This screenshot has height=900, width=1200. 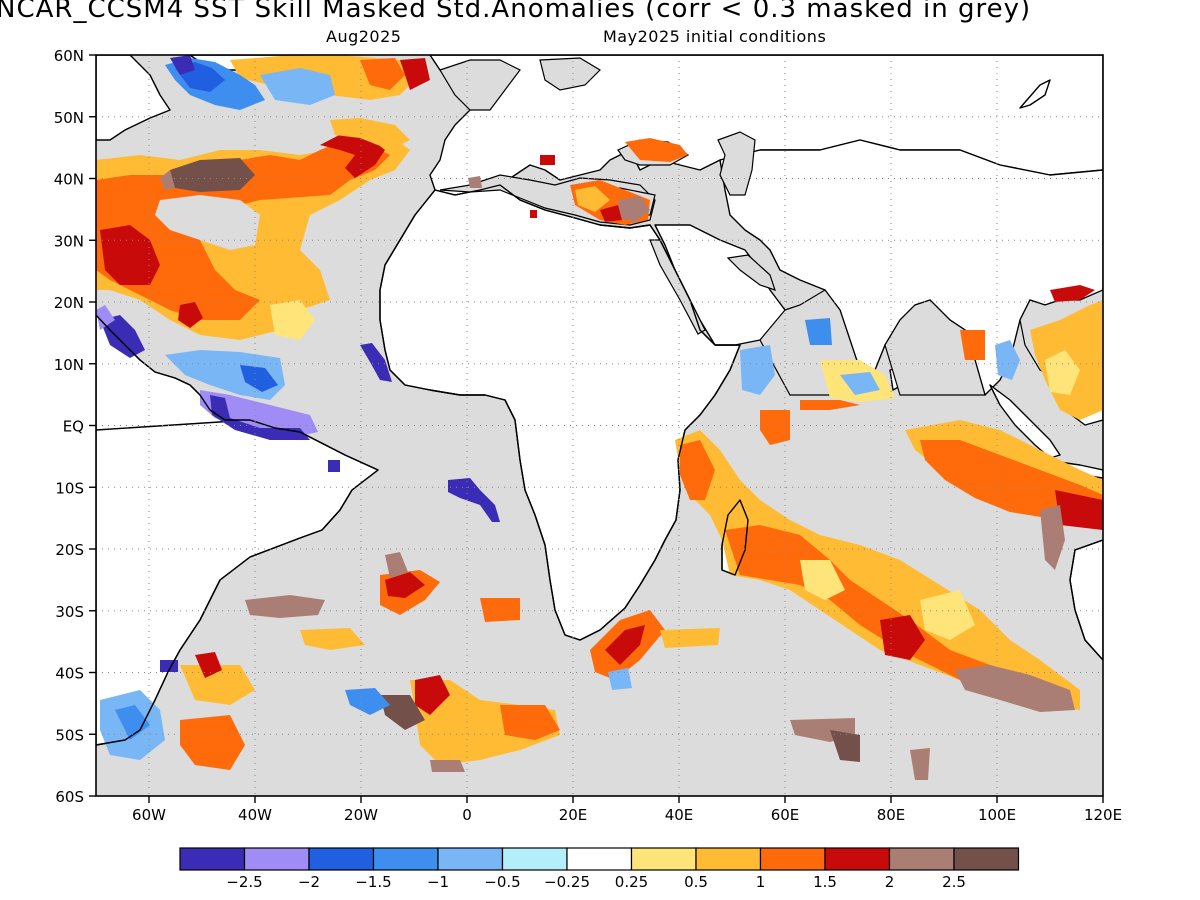 What do you see at coordinates (69, 241) in the screenshot?
I see `lat-label: 30N` at bounding box center [69, 241].